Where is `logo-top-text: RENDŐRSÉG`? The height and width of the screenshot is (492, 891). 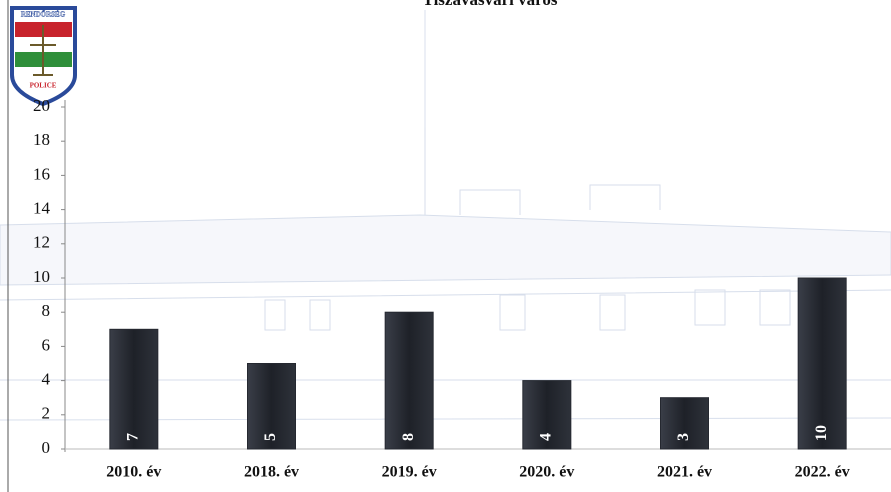
logo-top-text: RENDŐRSÉG is located at coordinates (43, 15).